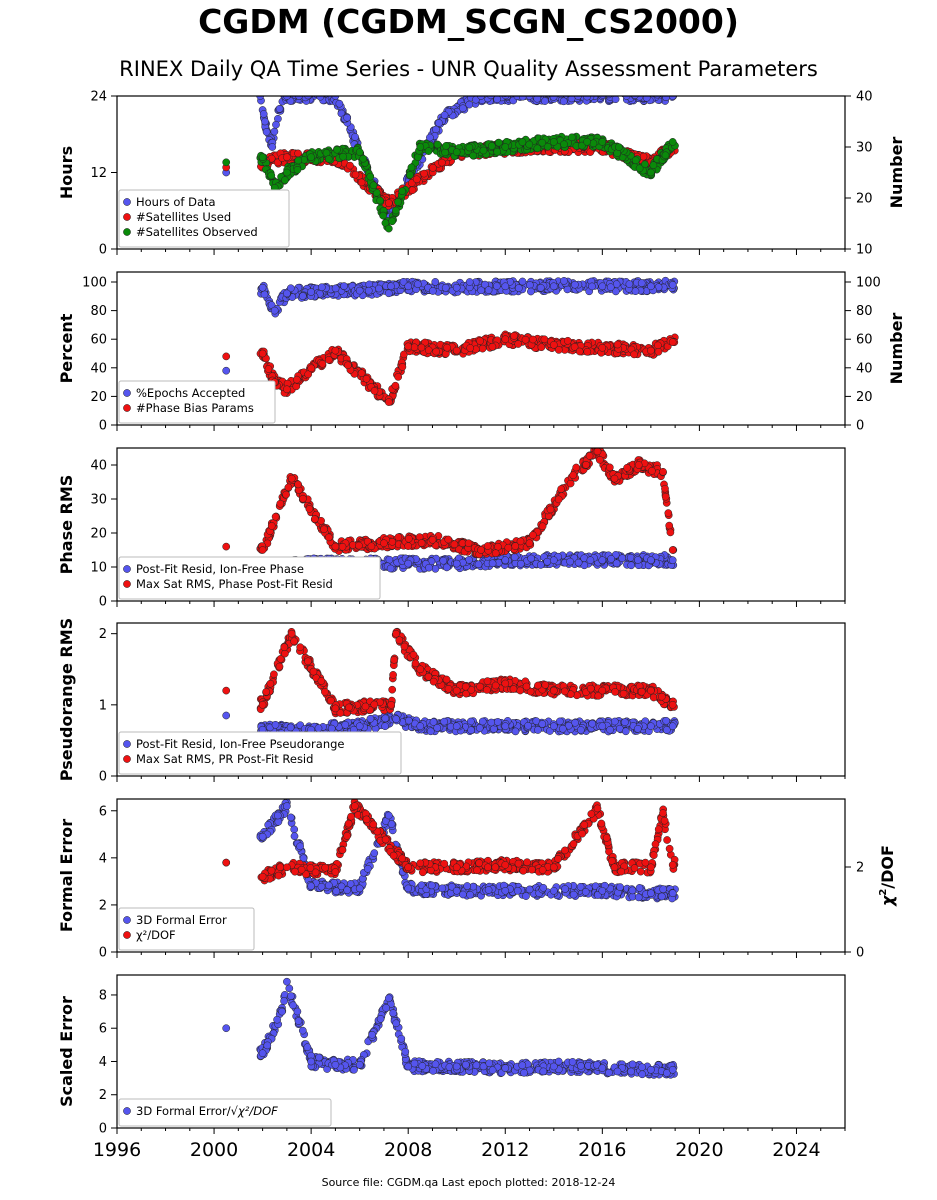  I want to click on series-green, so click(450, 182).